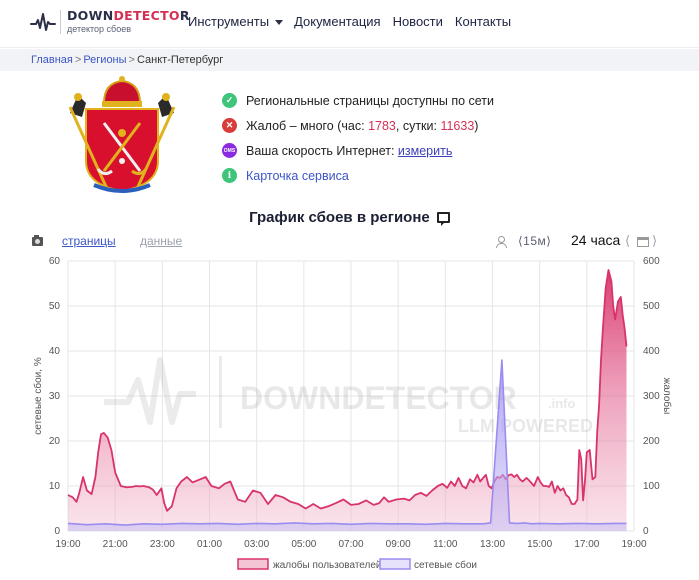 This screenshot has width=699, height=580. What do you see at coordinates (236, 21) in the screenshot?
I see `nav-tools-menu: Инструменты` at bounding box center [236, 21].